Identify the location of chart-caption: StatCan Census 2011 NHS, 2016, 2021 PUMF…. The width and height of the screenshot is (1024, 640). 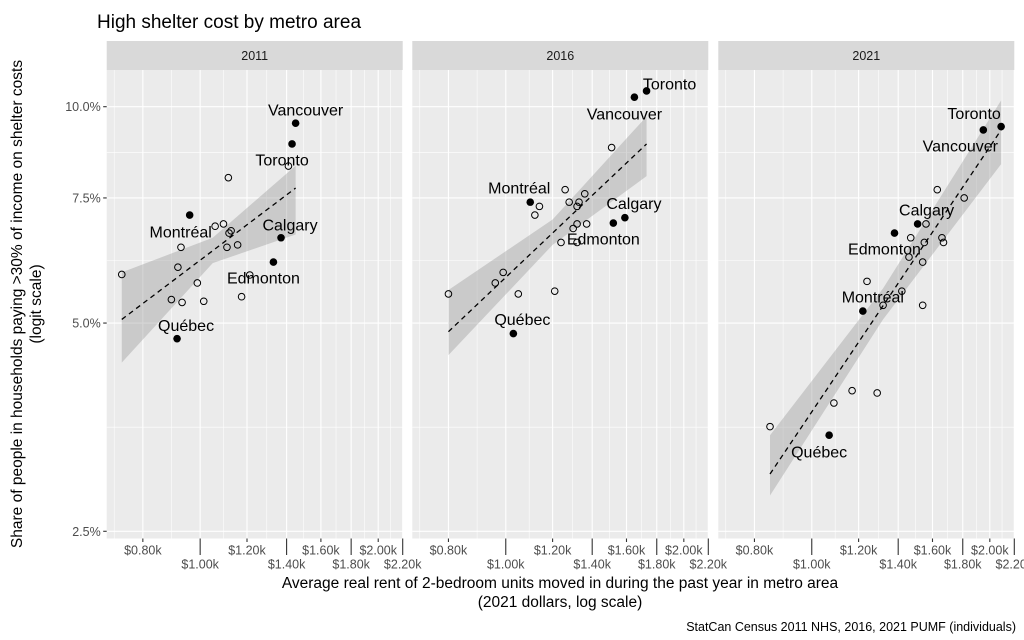
(851, 627).